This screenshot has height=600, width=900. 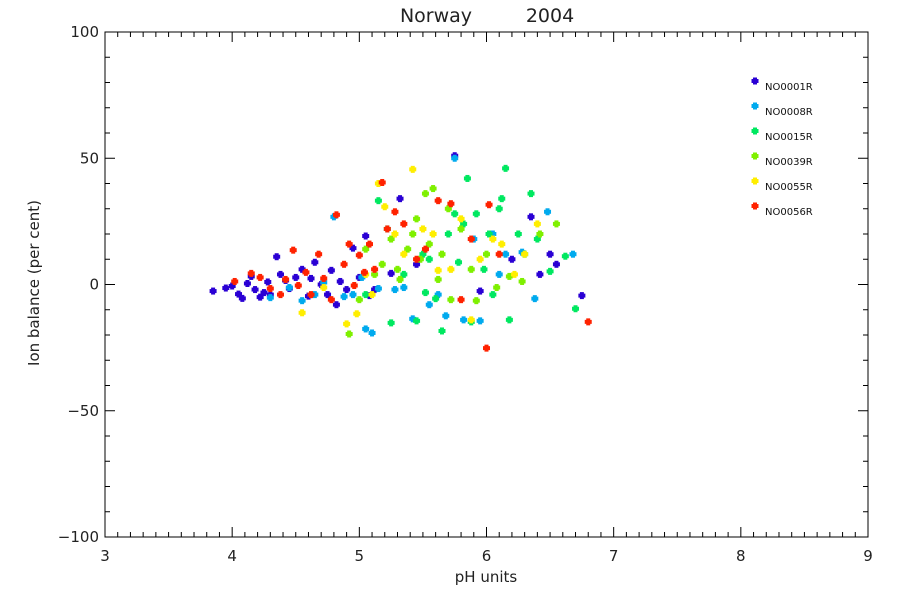 I want to click on y-tick-label: −50, so click(x=83, y=411).